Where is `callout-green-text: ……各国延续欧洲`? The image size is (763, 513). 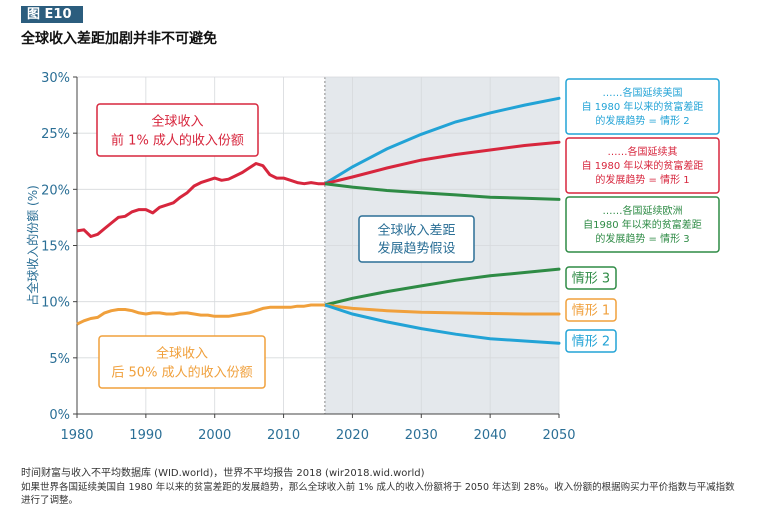 callout-green-text: ……各国延续欧洲 is located at coordinates (643, 210).